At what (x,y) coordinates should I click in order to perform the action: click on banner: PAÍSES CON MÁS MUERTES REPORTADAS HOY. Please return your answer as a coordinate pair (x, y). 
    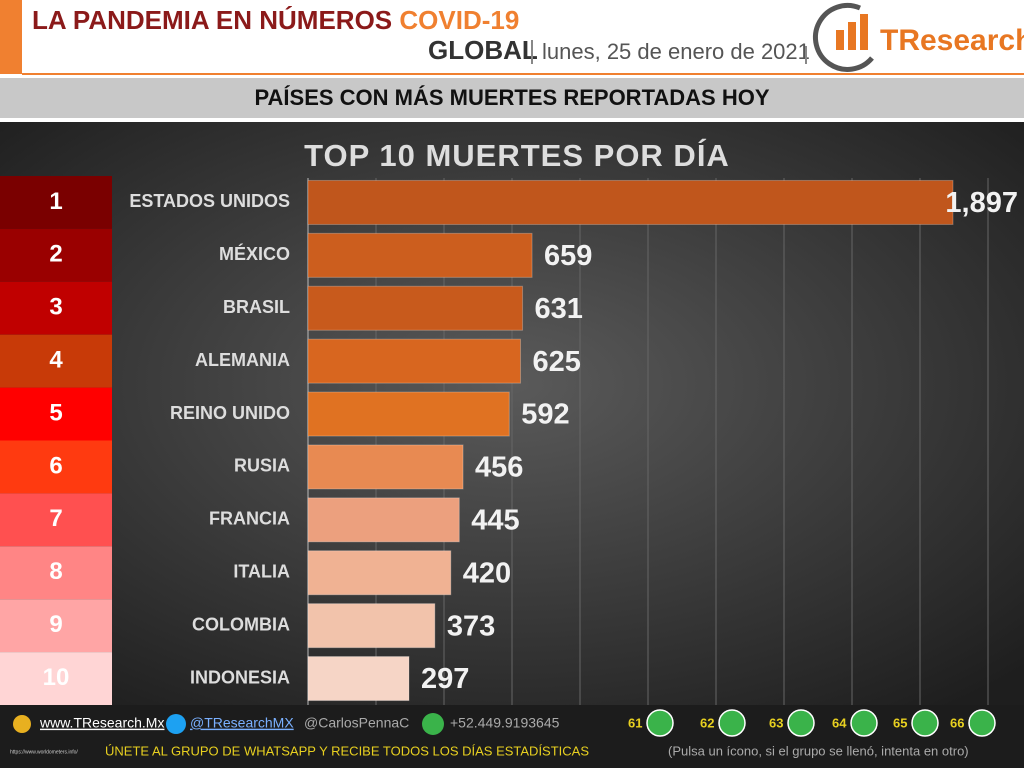
    Looking at the image, I should click on (511, 97).